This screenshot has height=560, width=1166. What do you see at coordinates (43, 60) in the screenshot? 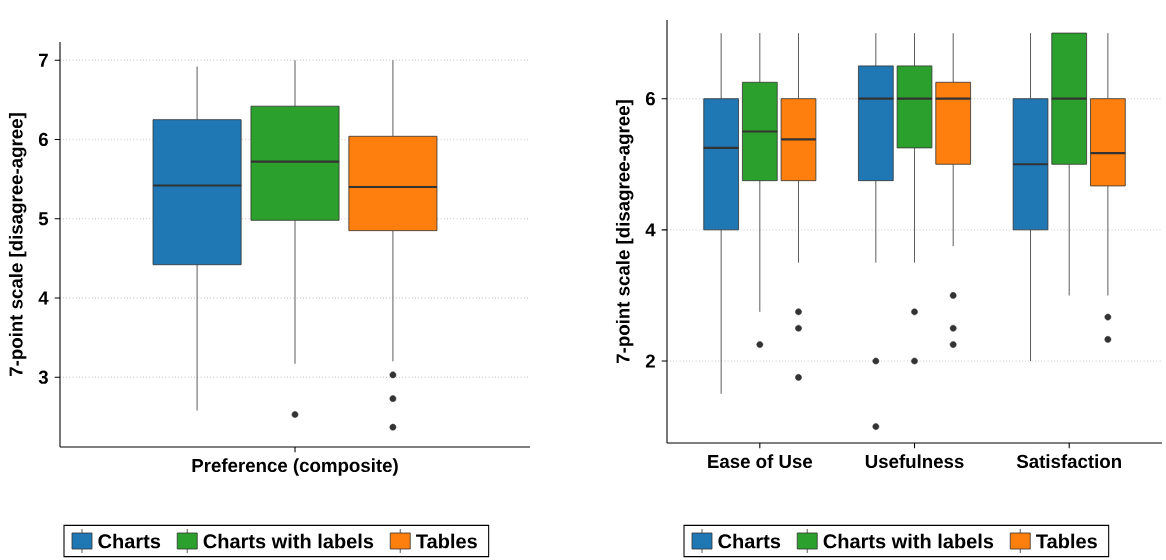
I see `y-tick-label: 7` at bounding box center [43, 60].